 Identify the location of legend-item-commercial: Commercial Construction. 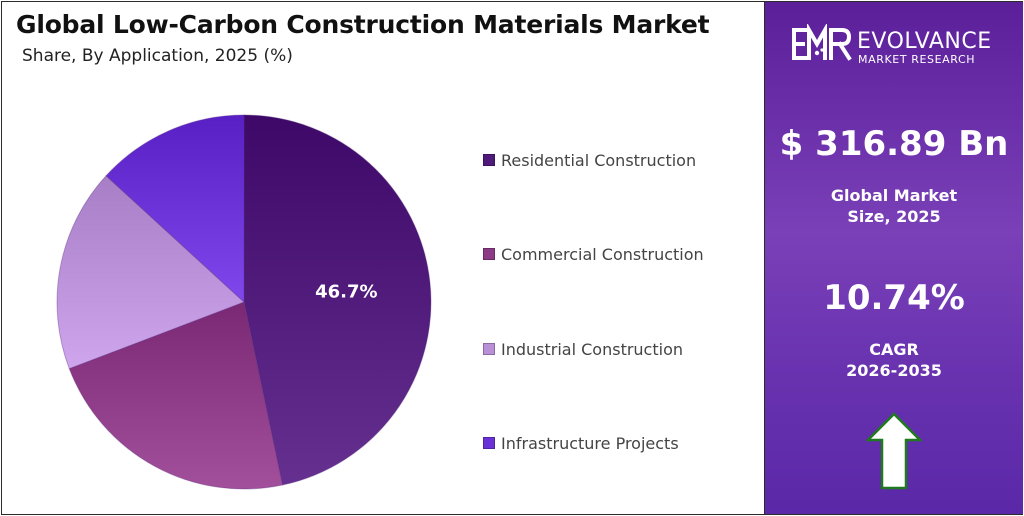
(593, 254).